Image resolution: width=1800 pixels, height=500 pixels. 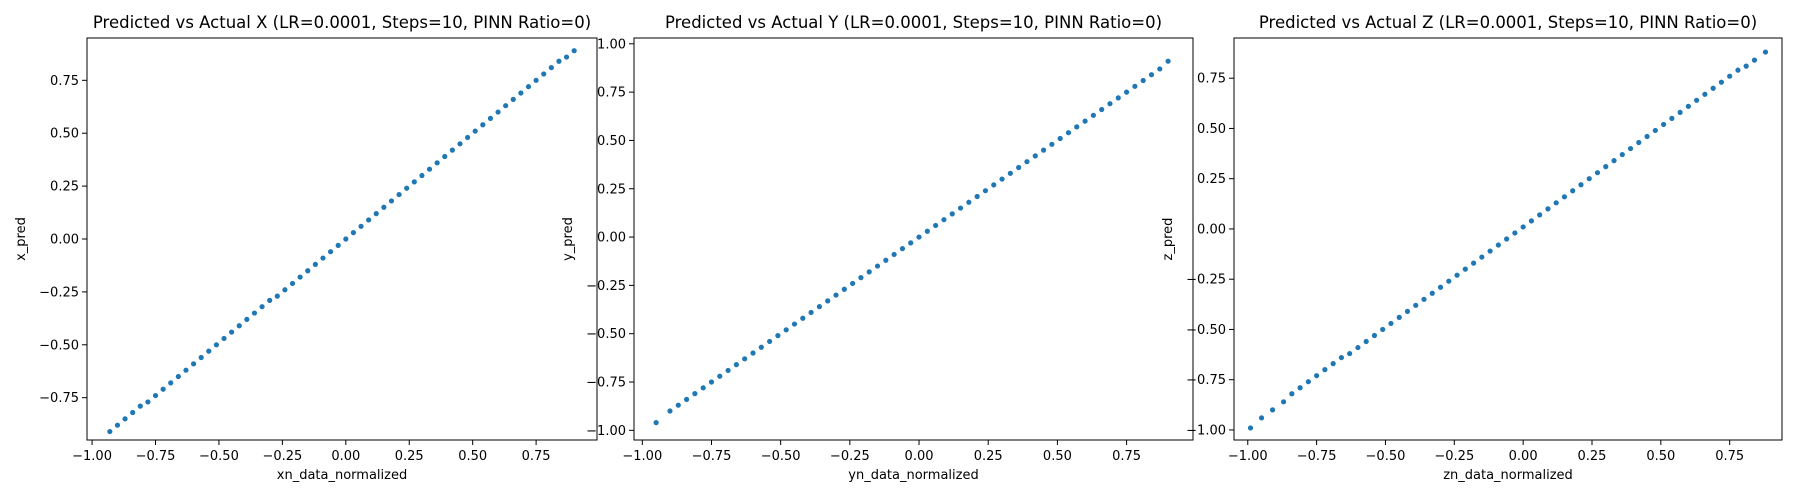 I want to click on y-tick-label: 1.00, so click(x=611, y=44).